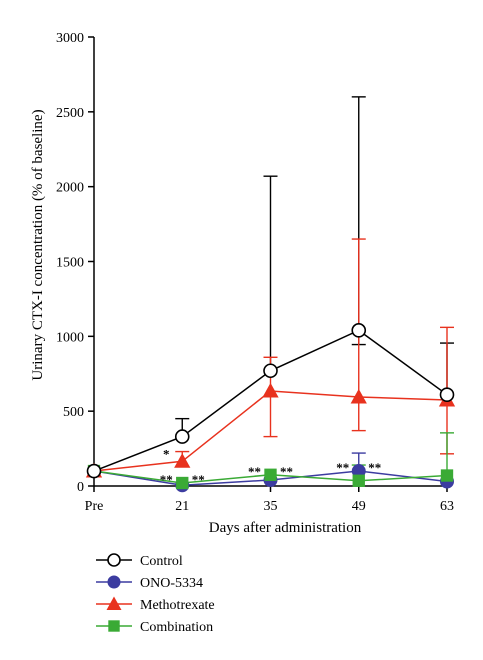  What do you see at coordinates (80, 487) in the screenshot?
I see `y-tick-label: 0` at bounding box center [80, 487].